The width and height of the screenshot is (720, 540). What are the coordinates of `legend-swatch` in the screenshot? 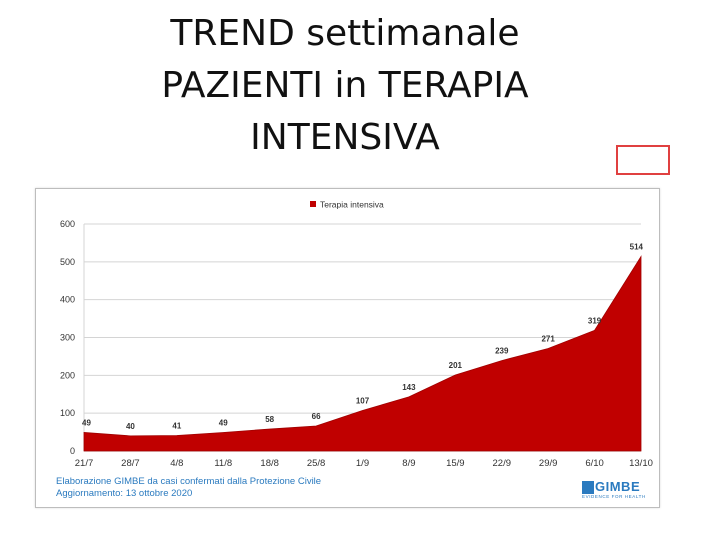 It's located at (313, 204).